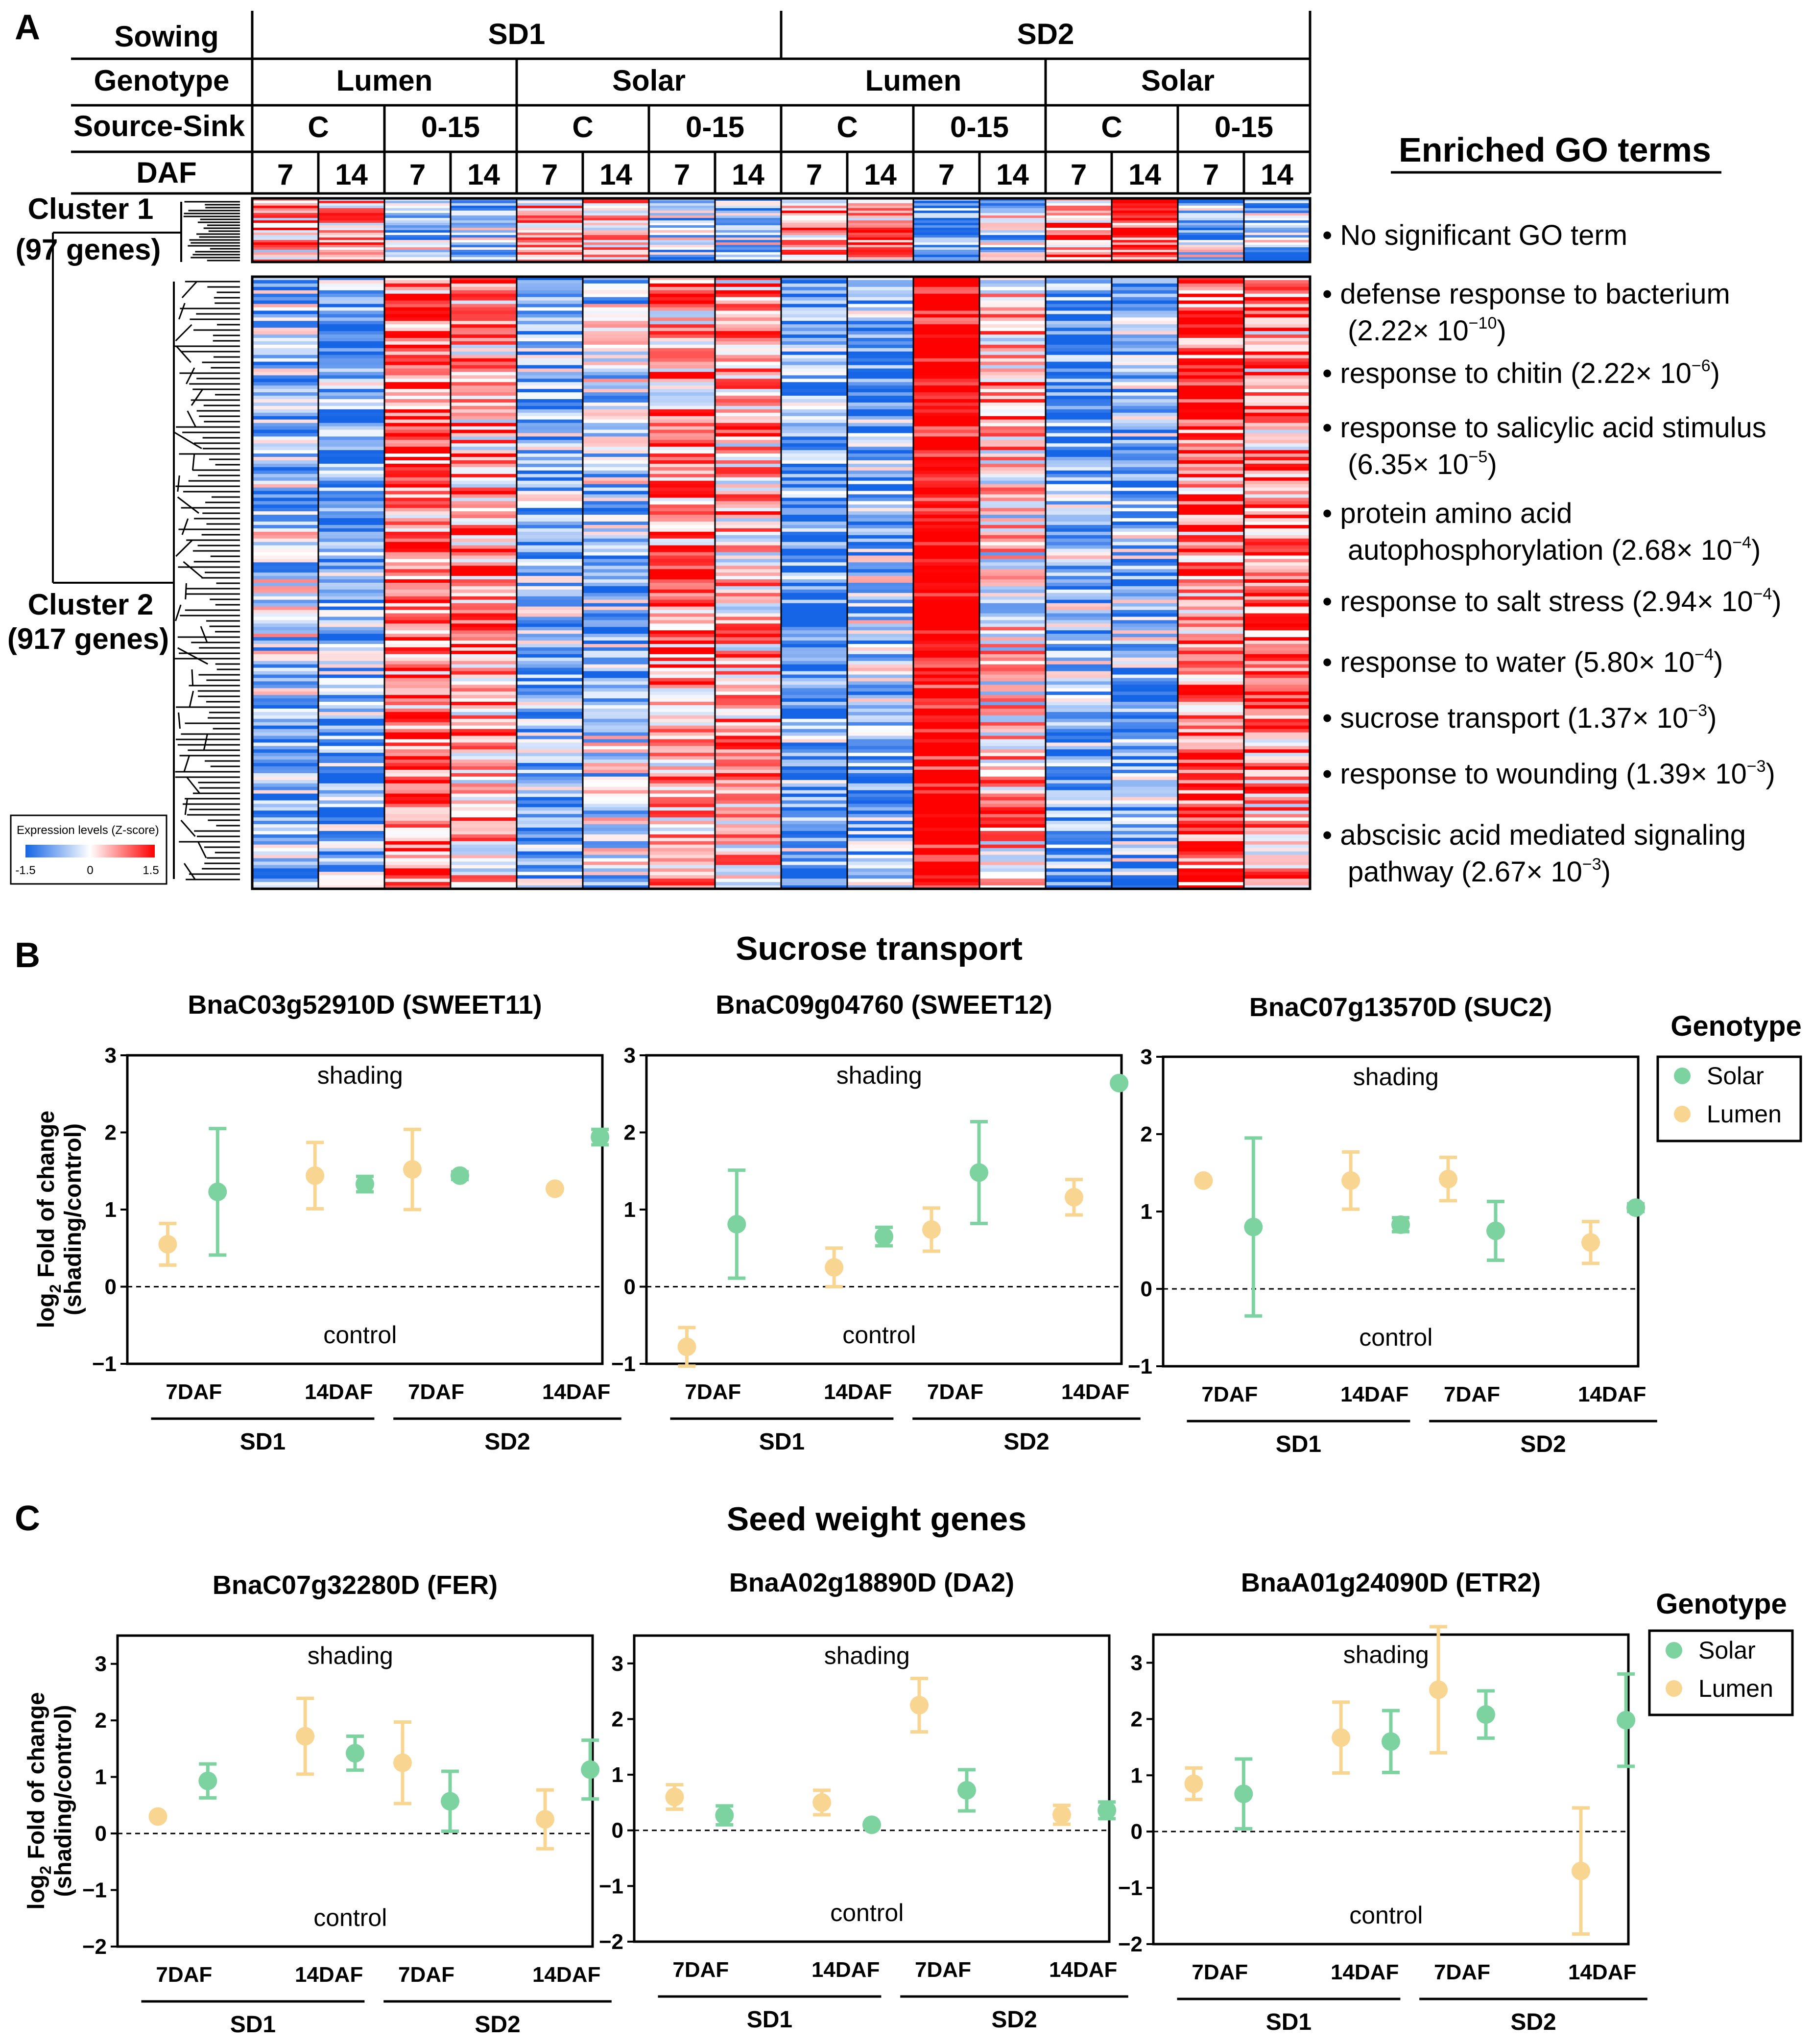  What do you see at coordinates (1721, 1604) in the screenshot?
I see `legend-c-title: Genotype` at bounding box center [1721, 1604].